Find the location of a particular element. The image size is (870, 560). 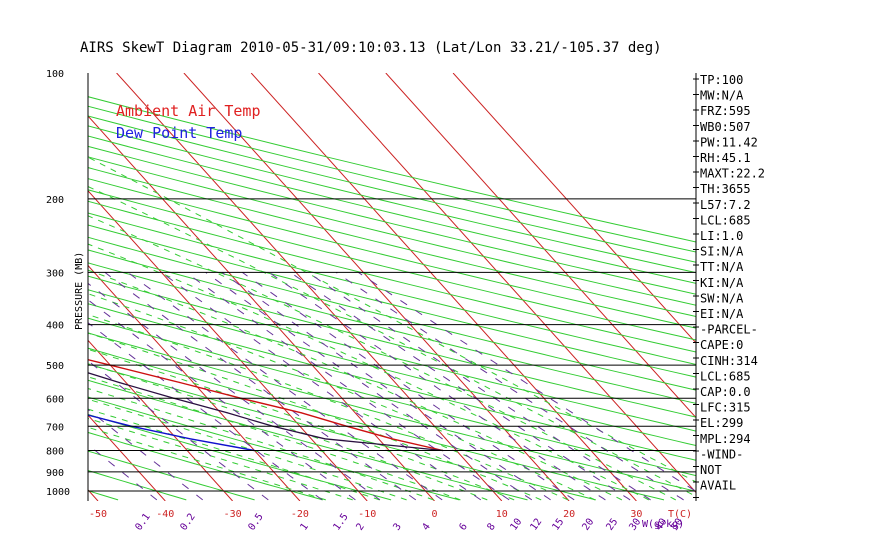

mixing-ratio-unit-label: W(g/kg) is located at coordinates (663, 524).